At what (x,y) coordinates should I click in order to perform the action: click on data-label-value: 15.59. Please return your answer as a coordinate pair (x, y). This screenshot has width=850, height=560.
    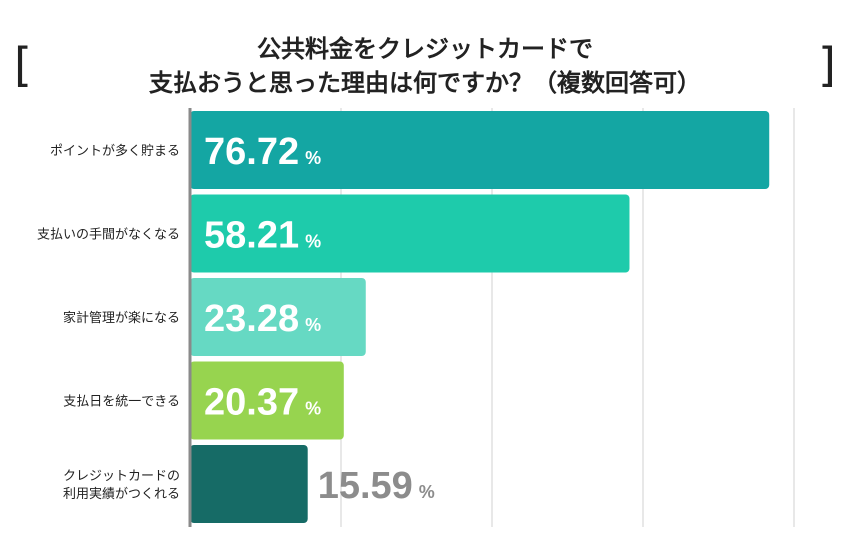
    Looking at the image, I should click on (365, 486).